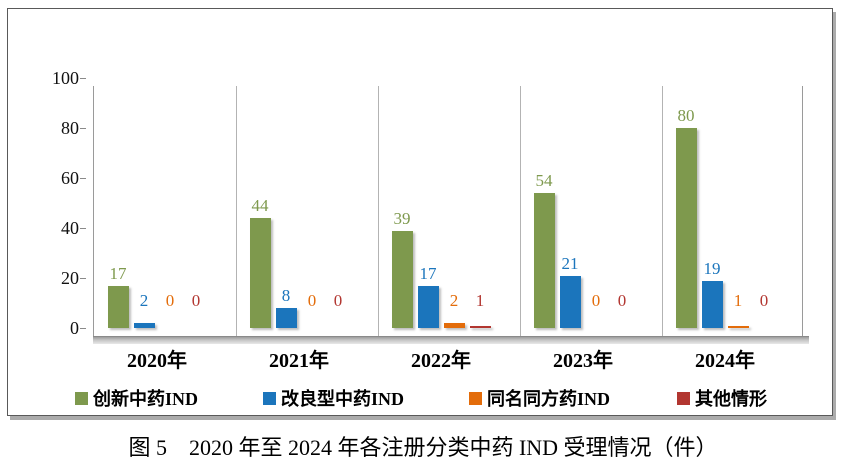  I want to click on legend-label: 同名同方药IND, so click(549, 399).